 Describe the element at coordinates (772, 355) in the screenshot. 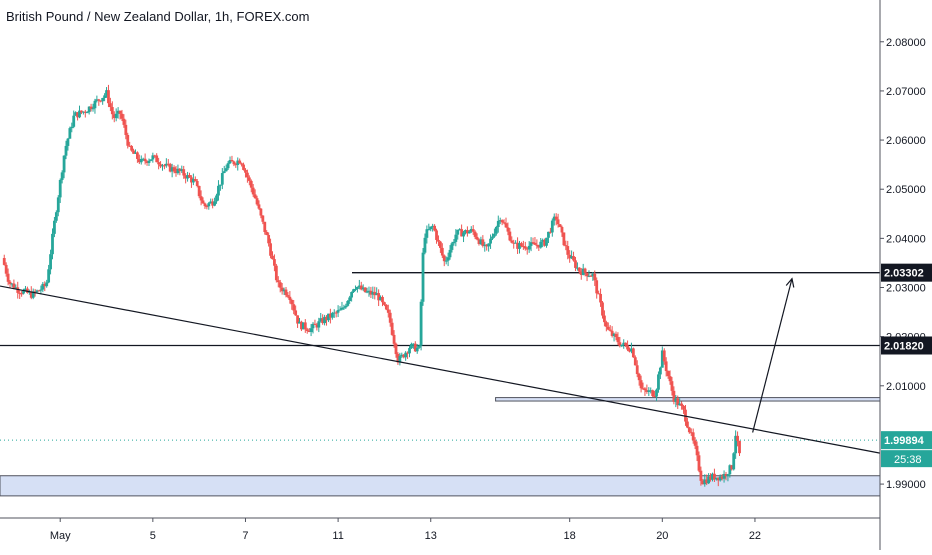

I see `projection-arrow-line` at that location.